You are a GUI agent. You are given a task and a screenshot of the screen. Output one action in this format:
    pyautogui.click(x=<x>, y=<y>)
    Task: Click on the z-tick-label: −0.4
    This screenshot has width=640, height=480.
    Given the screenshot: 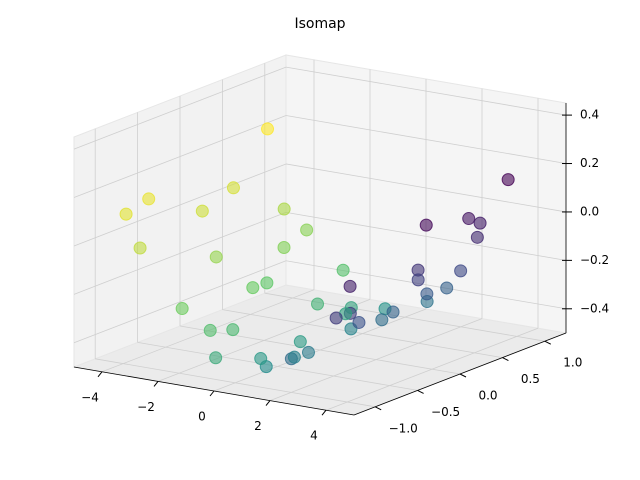 What is the action you would take?
    pyautogui.click(x=594, y=308)
    